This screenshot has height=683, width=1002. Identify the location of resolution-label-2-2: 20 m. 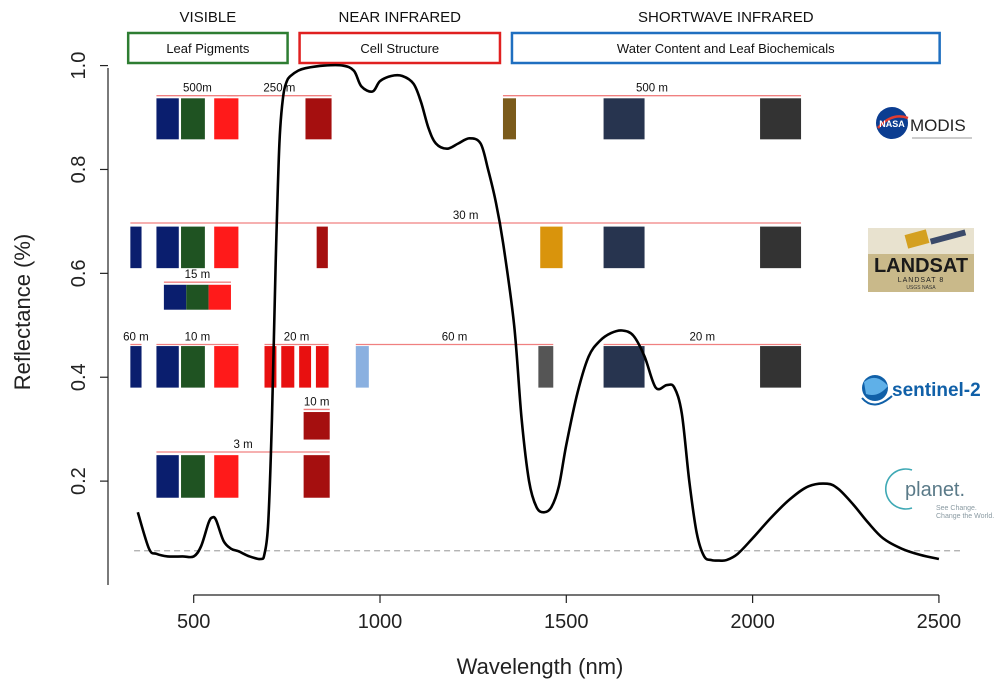
(297, 338).